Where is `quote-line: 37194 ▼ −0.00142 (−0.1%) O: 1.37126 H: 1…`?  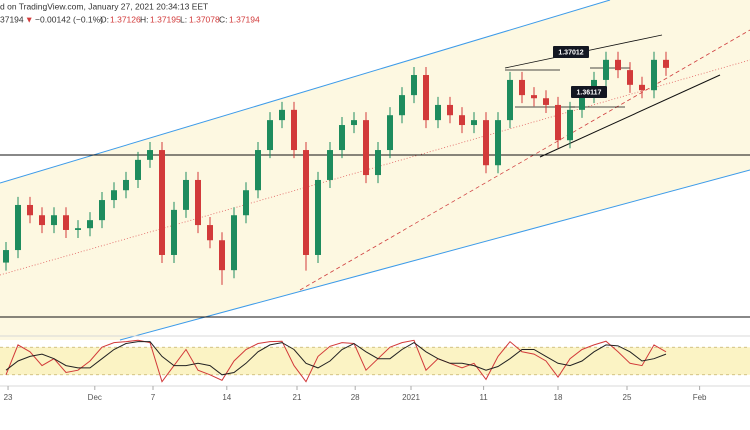 quote-line: 37194 ▼ −0.00142 (−0.1%) O: 1.37126 H: 1… is located at coordinates (130, 19).